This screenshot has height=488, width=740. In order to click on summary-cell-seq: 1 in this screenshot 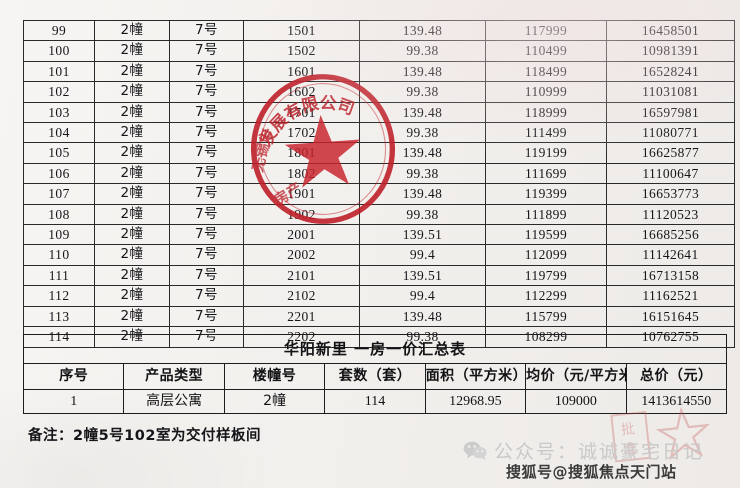, I will do `click(73, 401)`.